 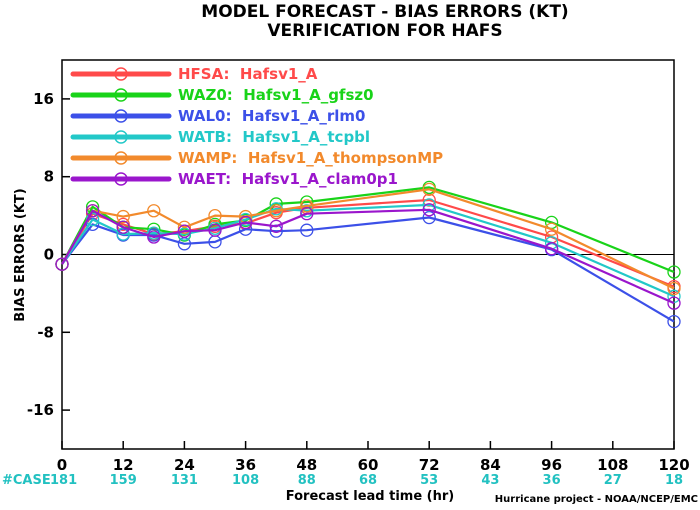 I want to click on x-tick-label: 36, so click(x=245, y=465).